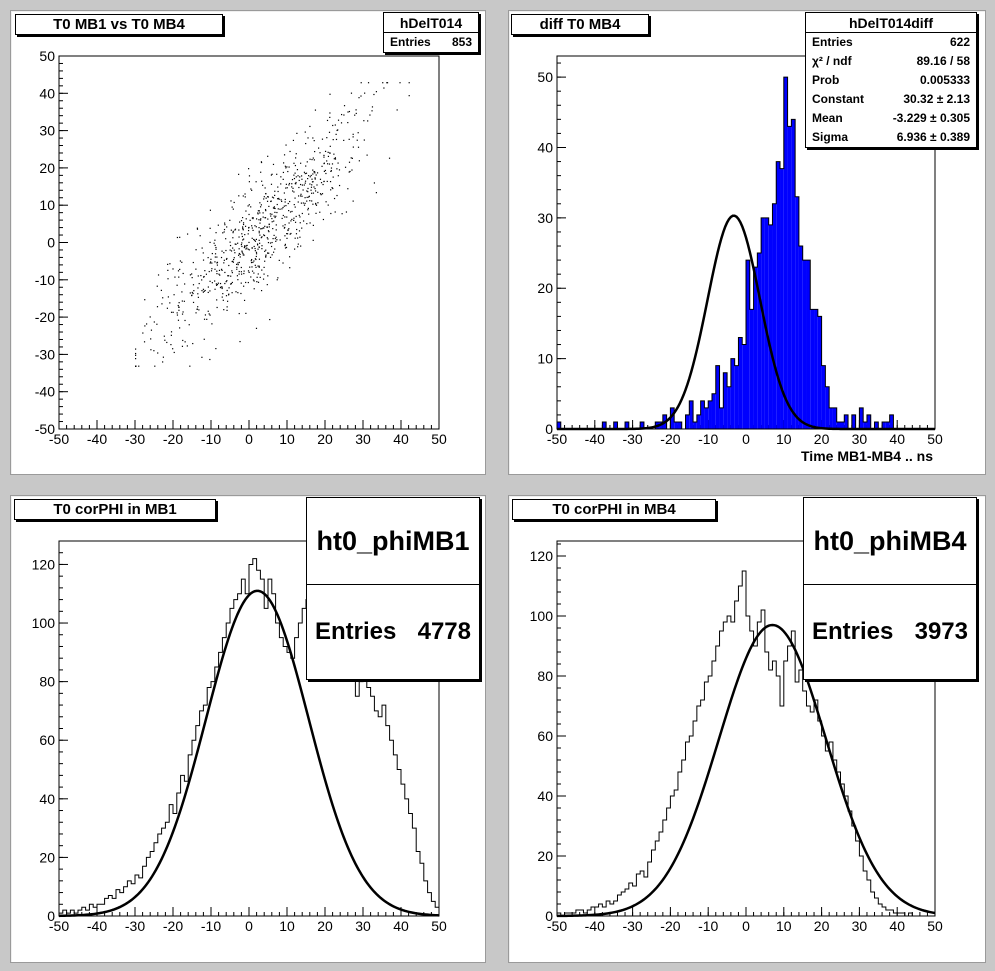 The image size is (995, 971). What do you see at coordinates (211, 439) in the screenshot?
I see `x-tick-label: -10` at bounding box center [211, 439].